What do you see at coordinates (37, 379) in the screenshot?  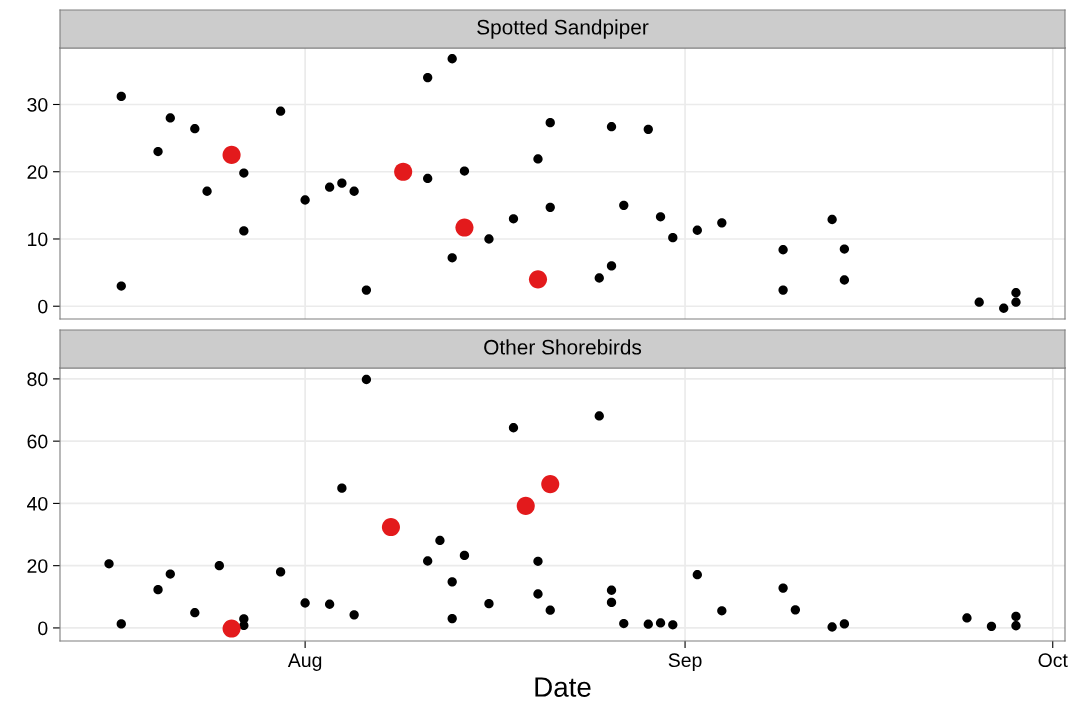 I see `y-tick-label: 80` at bounding box center [37, 379].